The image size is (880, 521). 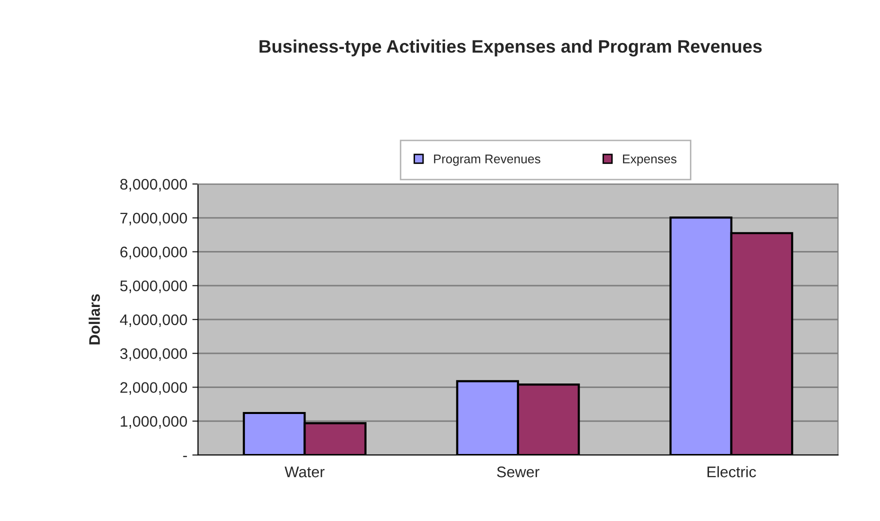 What do you see at coordinates (649, 160) in the screenshot?
I see `legend-label: Expenses` at bounding box center [649, 160].